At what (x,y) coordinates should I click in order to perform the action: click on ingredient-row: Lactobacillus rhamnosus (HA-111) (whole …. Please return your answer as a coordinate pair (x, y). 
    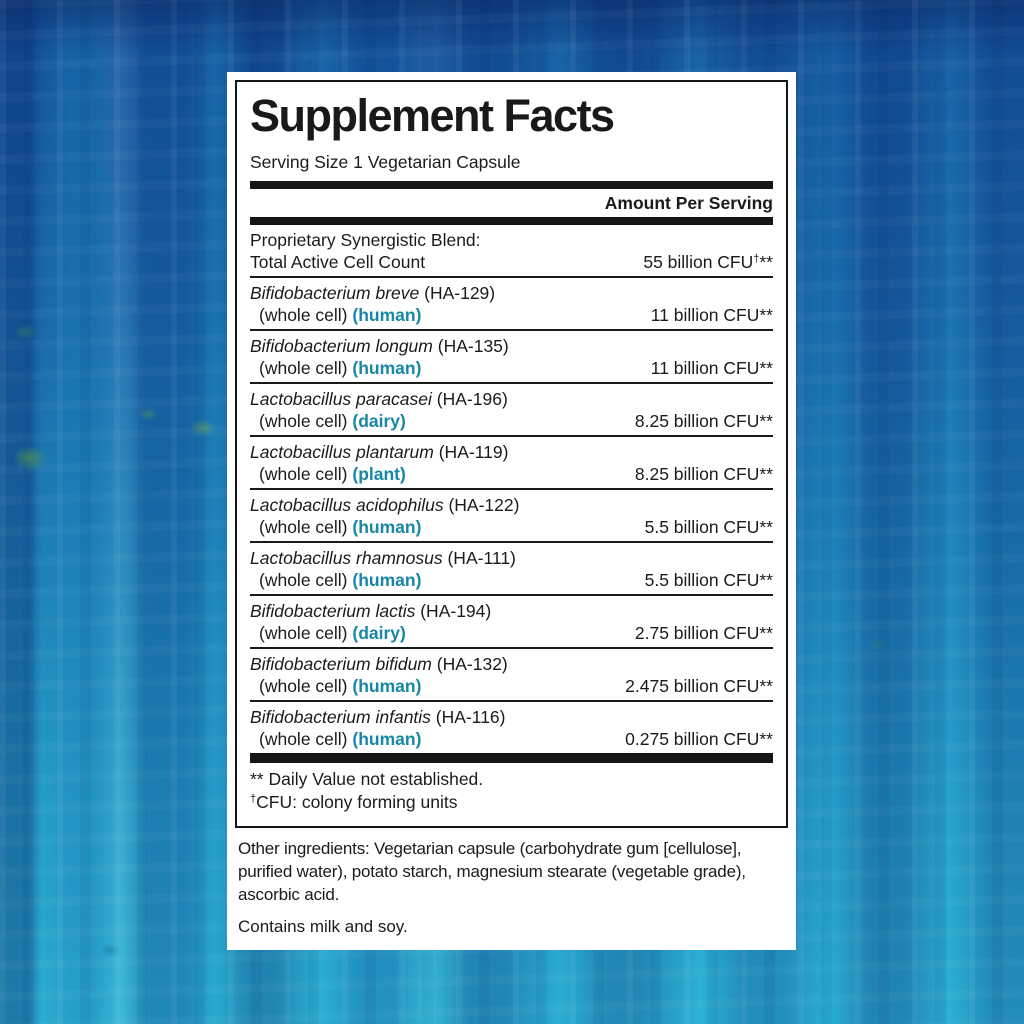
    Looking at the image, I should click on (511, 569).